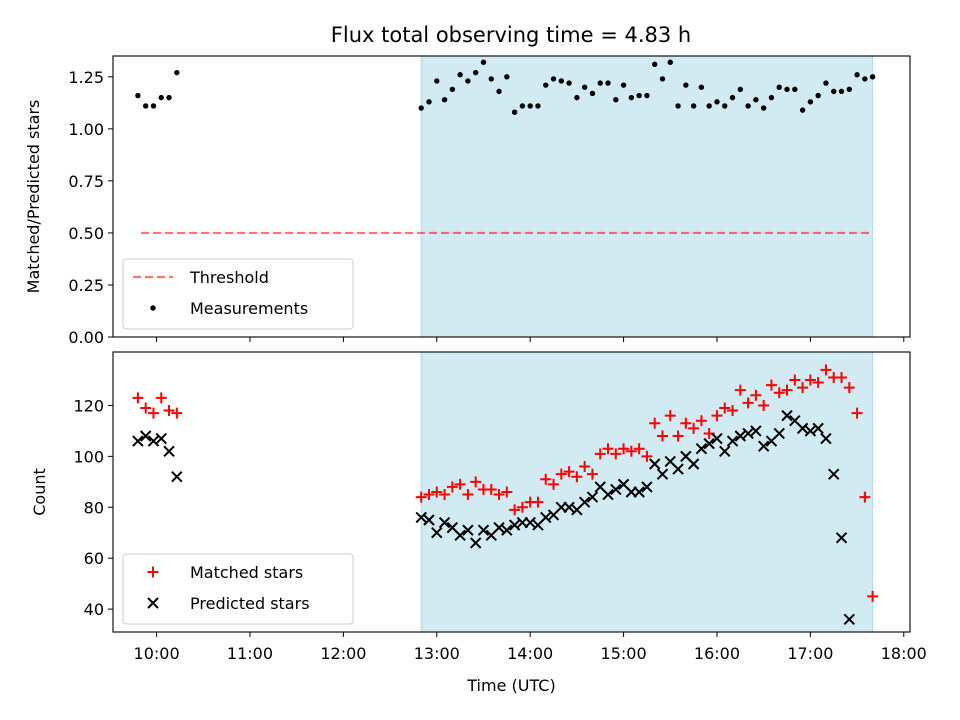 This screenshot has height=720, width=960. What do you see at coordinates (810, 653) in the screenshot?
I see `x-tick-label: 17:00` at bounding box center [810, 653].